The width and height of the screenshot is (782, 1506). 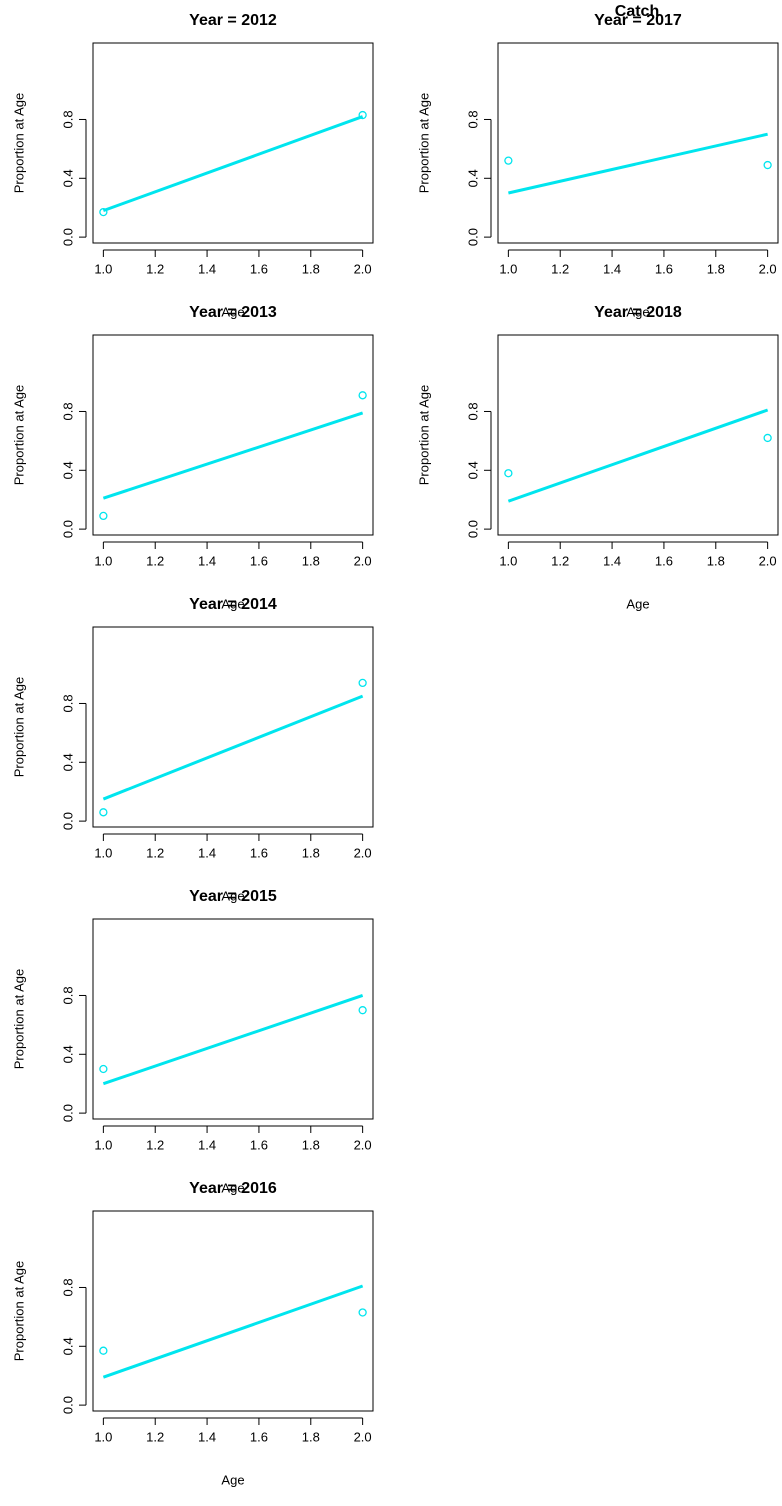 I want to click on panel-title: Year = 2017, so click(x=638, y=20).